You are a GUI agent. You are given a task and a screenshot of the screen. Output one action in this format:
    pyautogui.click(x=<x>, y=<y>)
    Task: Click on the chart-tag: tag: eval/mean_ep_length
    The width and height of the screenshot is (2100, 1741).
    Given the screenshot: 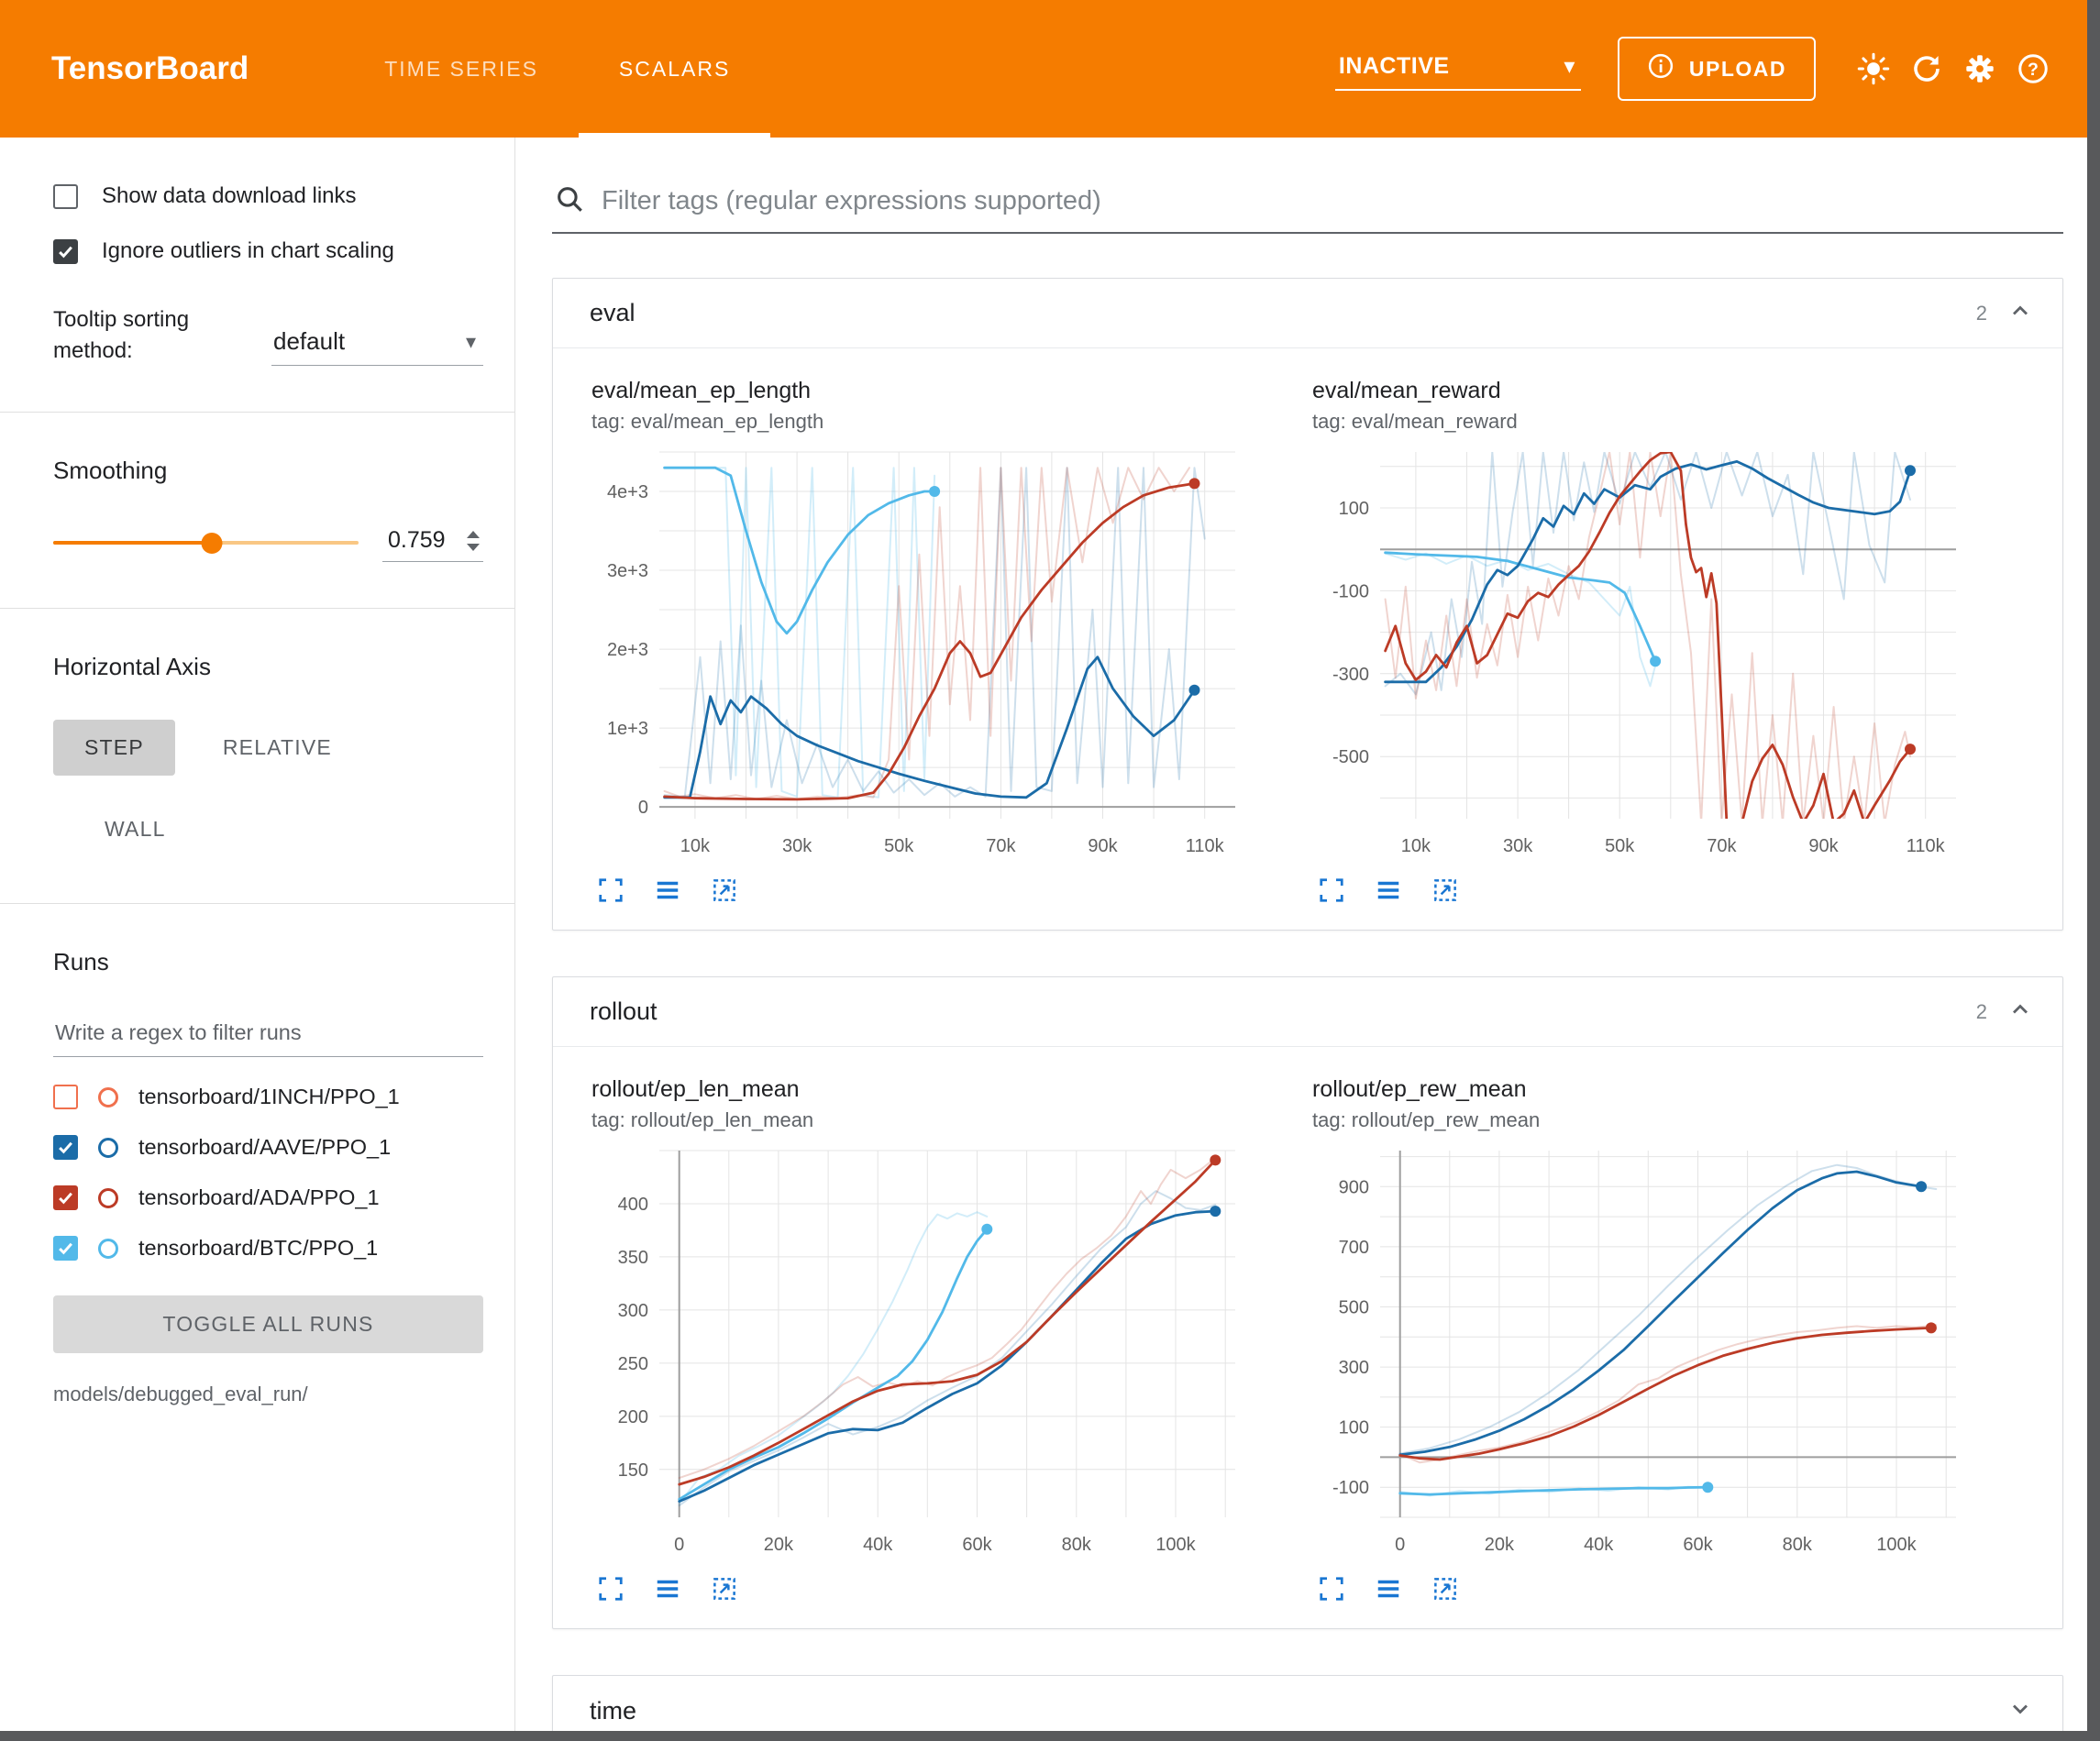 What is the action you would take?
    pyautogui.click(x=707, y=422)
    